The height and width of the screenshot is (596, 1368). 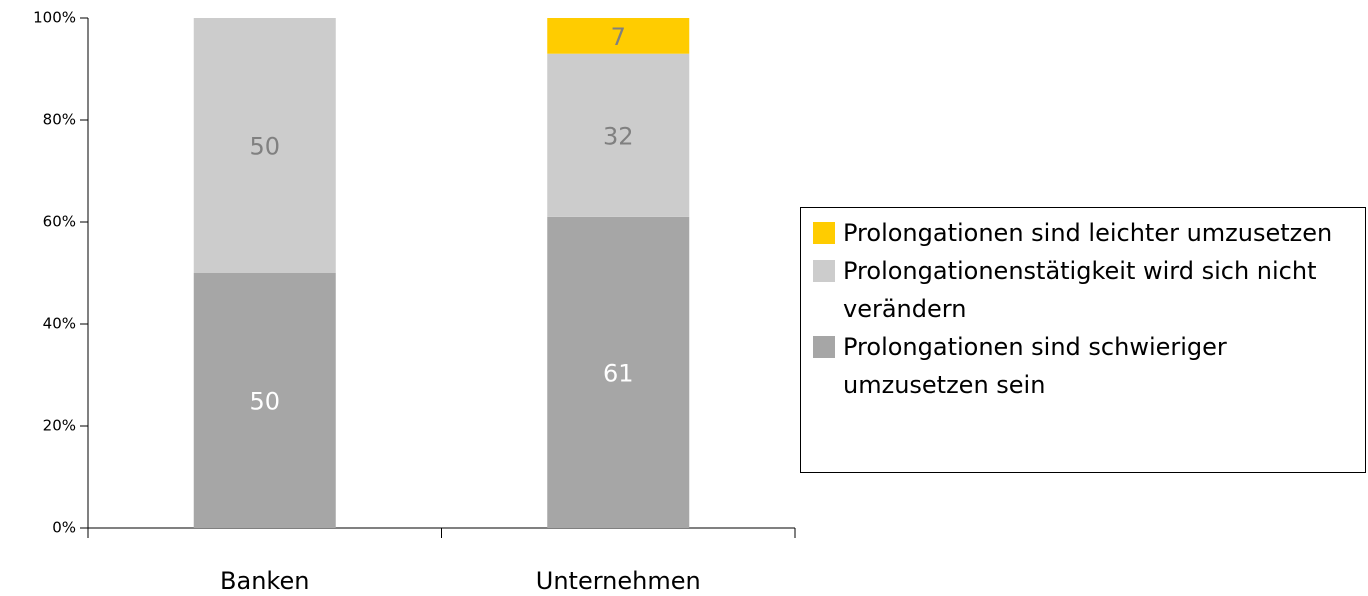 I want to click on y-tick-label: 80%, so click(x=59, y=120).